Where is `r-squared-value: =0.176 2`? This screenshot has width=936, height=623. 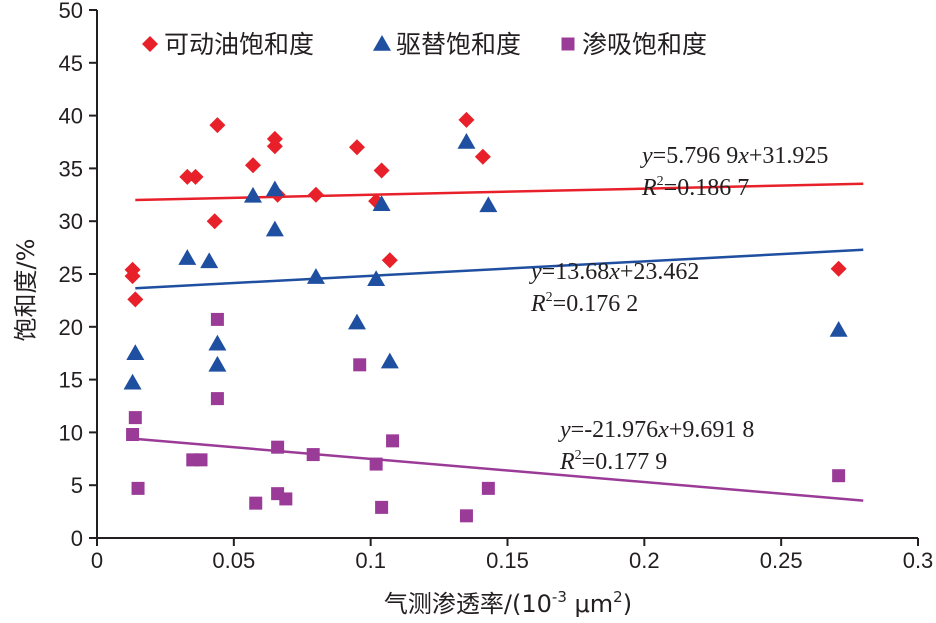 r-squared-value: =0.176 2 is located at coordinates (596, 304).